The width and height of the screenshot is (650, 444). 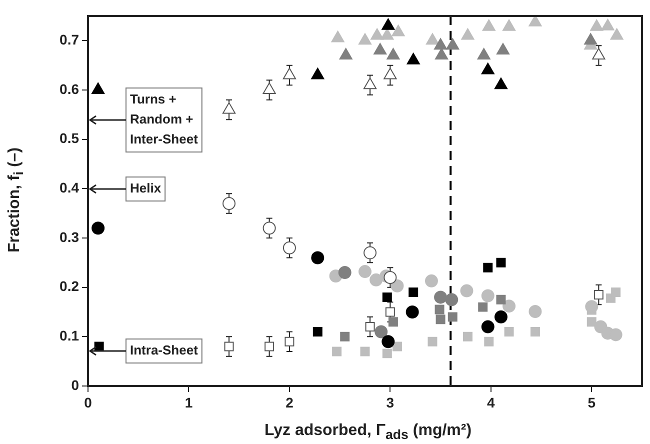 What do you see at coordinates (164, 119) in the screenshot?
I see `annotation: Turns + Random + Inter-Sheet` at bounding box center [164, 119].